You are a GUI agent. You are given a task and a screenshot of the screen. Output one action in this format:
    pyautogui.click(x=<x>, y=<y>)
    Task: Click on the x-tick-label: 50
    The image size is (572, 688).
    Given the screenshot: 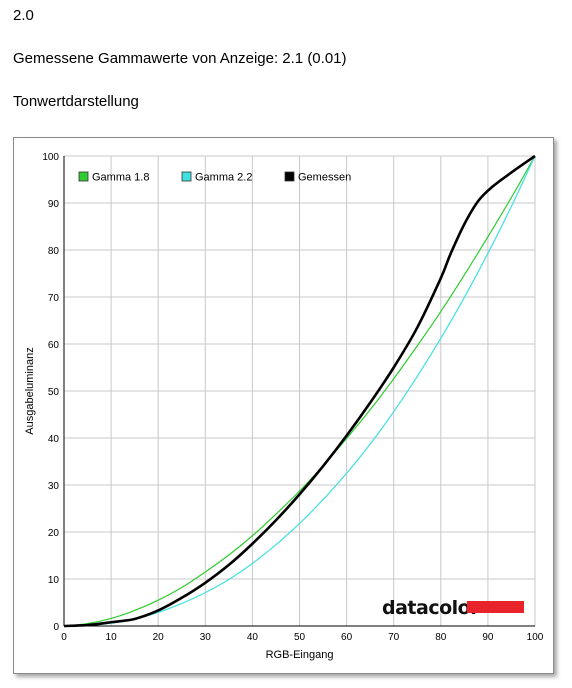 What is the action you would take?
    pyautogui.click(x=300, y=637)
    